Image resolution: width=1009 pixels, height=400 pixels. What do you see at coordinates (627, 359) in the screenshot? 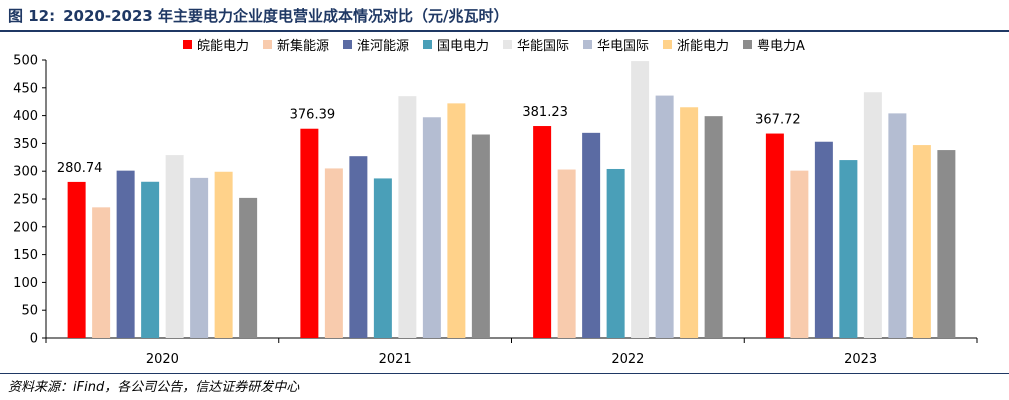
I see `x-tick-label: 2022` at bounding box center [627, 359].